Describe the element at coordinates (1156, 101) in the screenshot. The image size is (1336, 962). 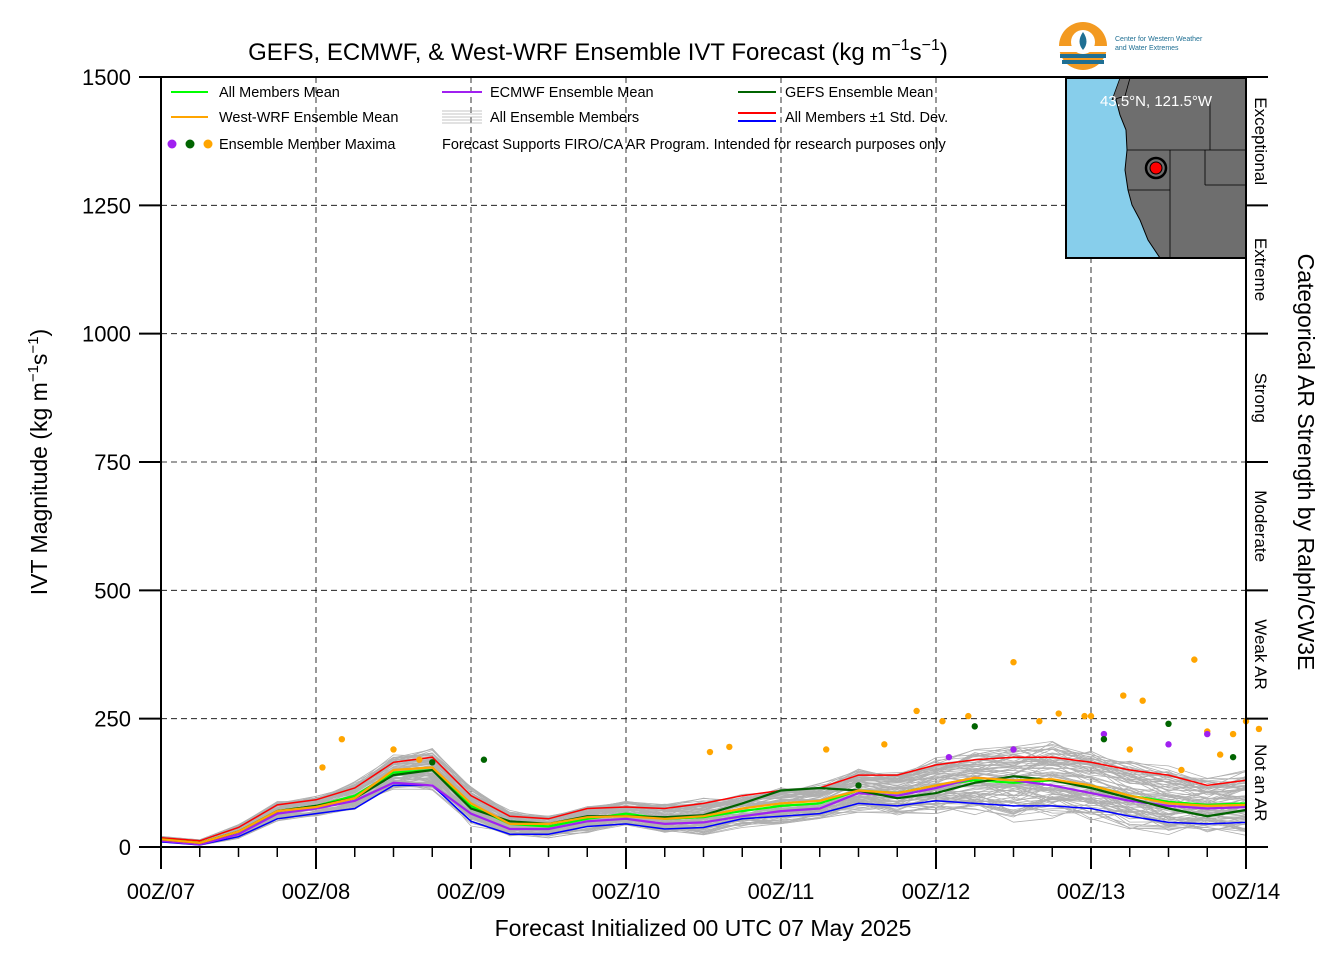
I see `inset-location-label: 43.5°N, 121.5°W` at that location.